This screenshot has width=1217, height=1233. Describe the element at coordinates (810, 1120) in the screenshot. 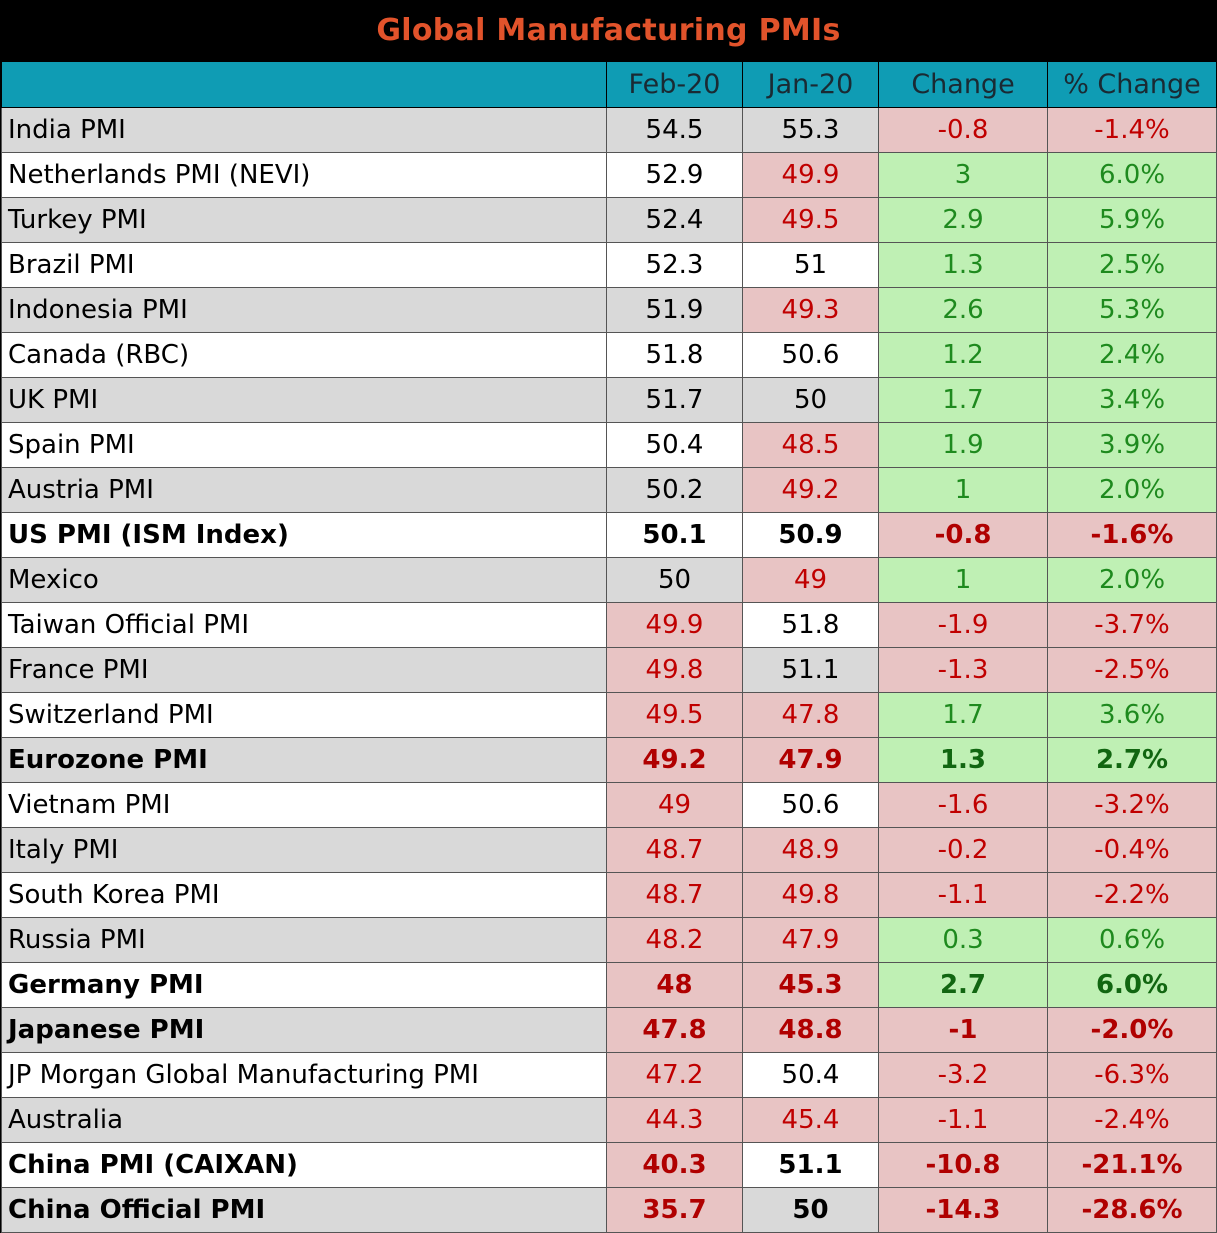

I see `jan-value-cell: 45.4` at that location.